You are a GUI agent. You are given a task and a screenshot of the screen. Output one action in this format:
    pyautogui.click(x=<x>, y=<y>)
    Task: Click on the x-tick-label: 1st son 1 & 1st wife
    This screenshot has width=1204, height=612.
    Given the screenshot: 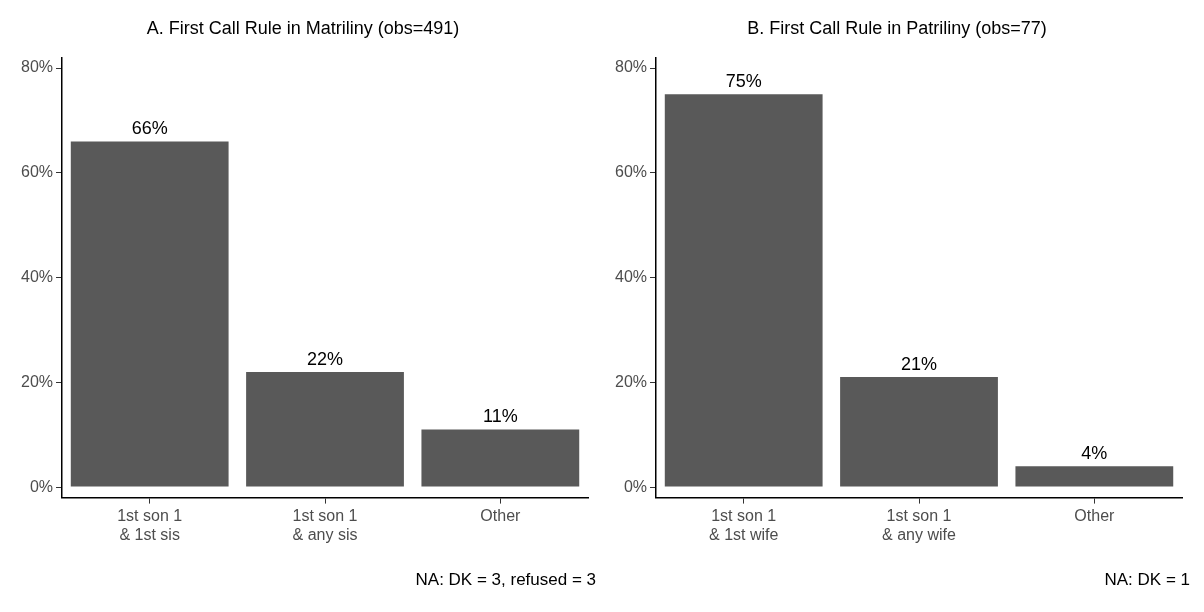 What is the action you would take?
    pyautogui.click(x=744, y=524)
    